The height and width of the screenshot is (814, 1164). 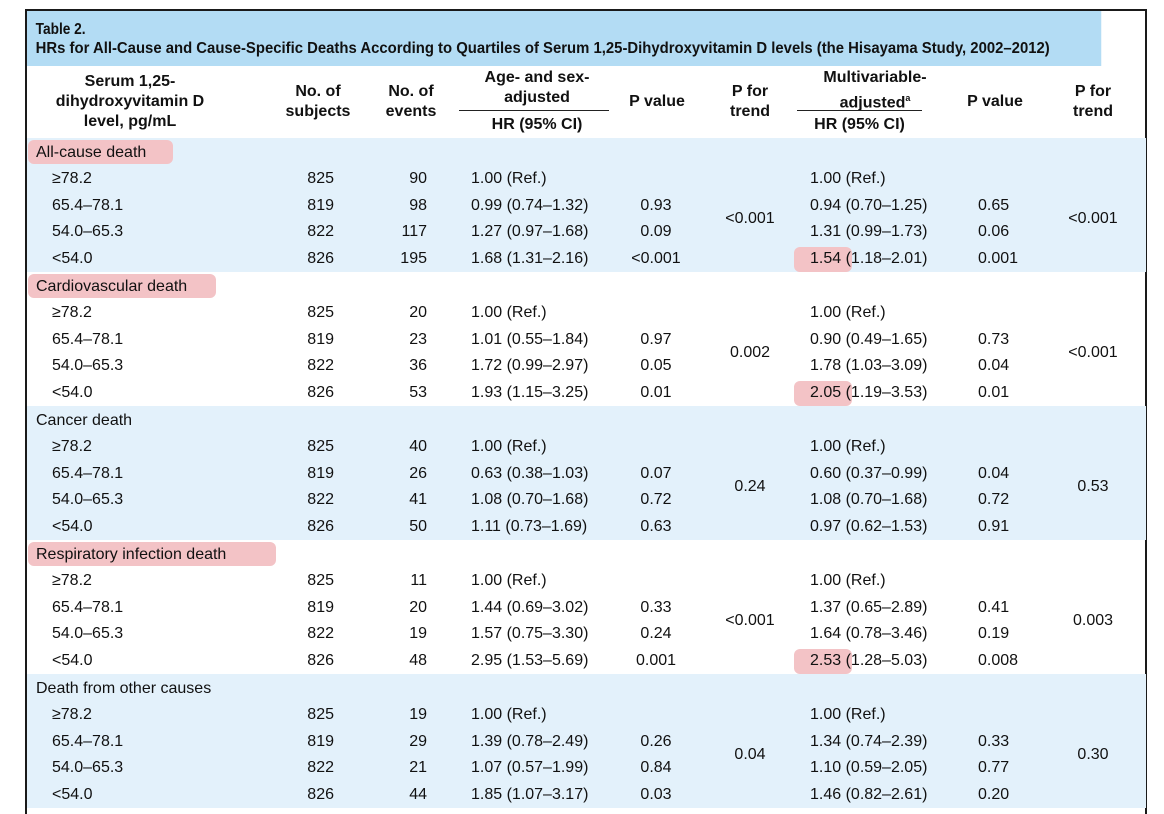 I want to click on events-cell: 23, so click(x=418, y=339).